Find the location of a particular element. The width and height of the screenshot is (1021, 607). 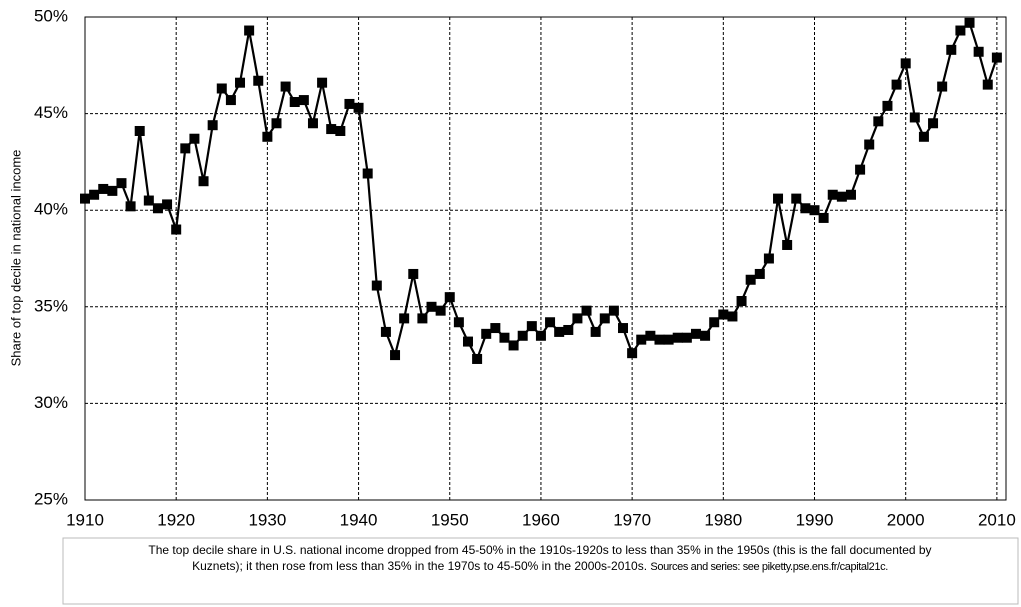

y-axis-label: Share of top decile in national income is located at coordinates (15, 258).